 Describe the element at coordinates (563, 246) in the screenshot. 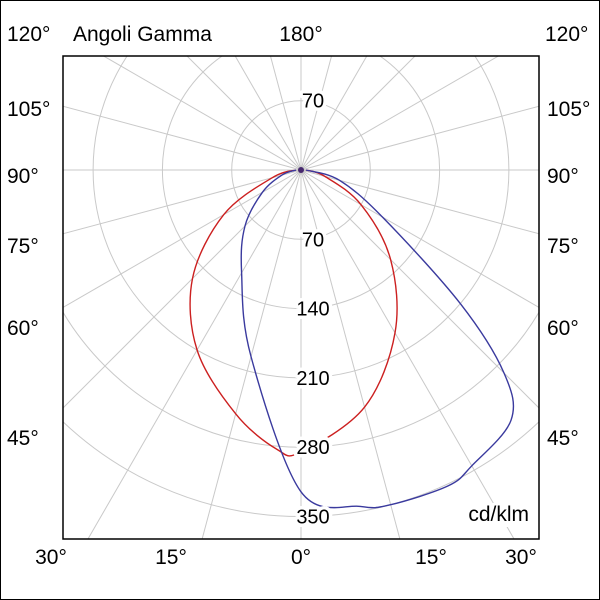

I see `gamma-label-right-75: 75°` at that location.